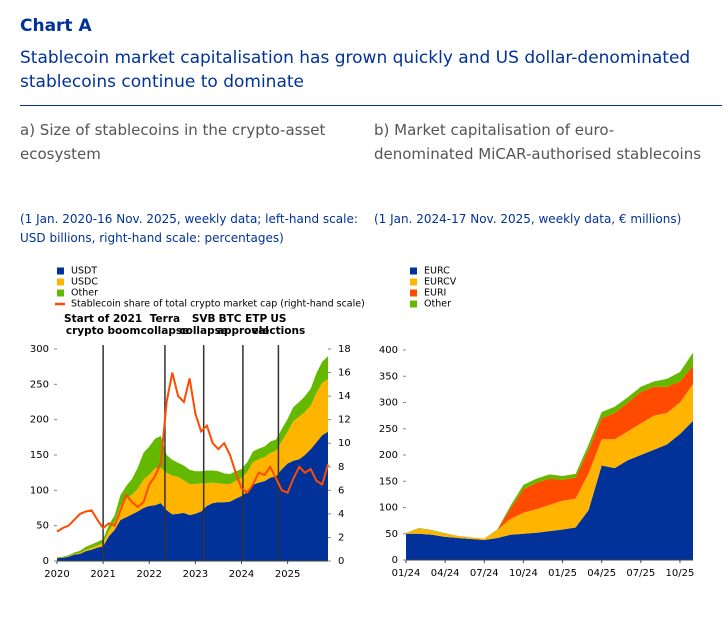  What do you see at coordinates (341, 467) in the screenshot?
I see `y2-tick-label: 8` at bounding box center [341, 467].